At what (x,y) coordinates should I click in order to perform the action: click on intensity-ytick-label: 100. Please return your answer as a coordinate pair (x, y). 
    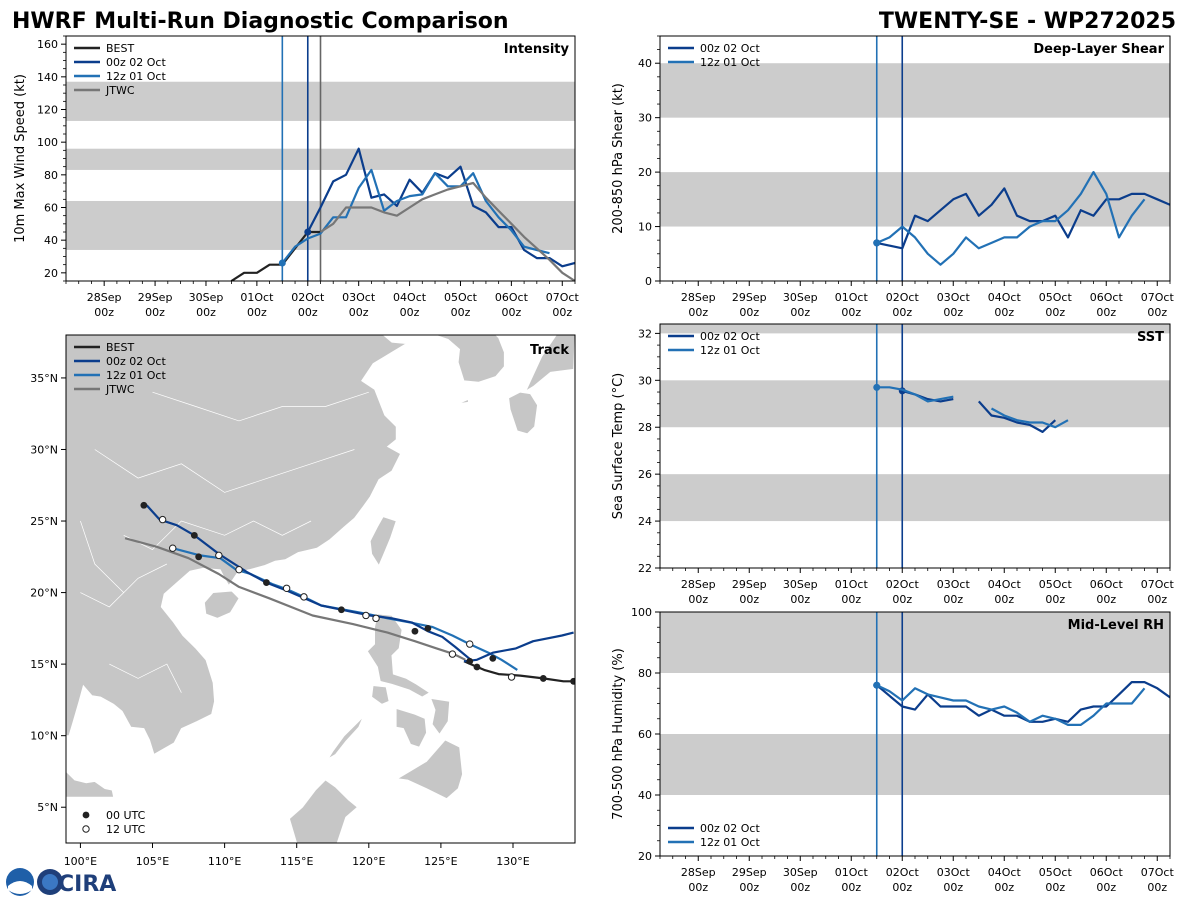
    Looking at the image, I should click on (47, 142).